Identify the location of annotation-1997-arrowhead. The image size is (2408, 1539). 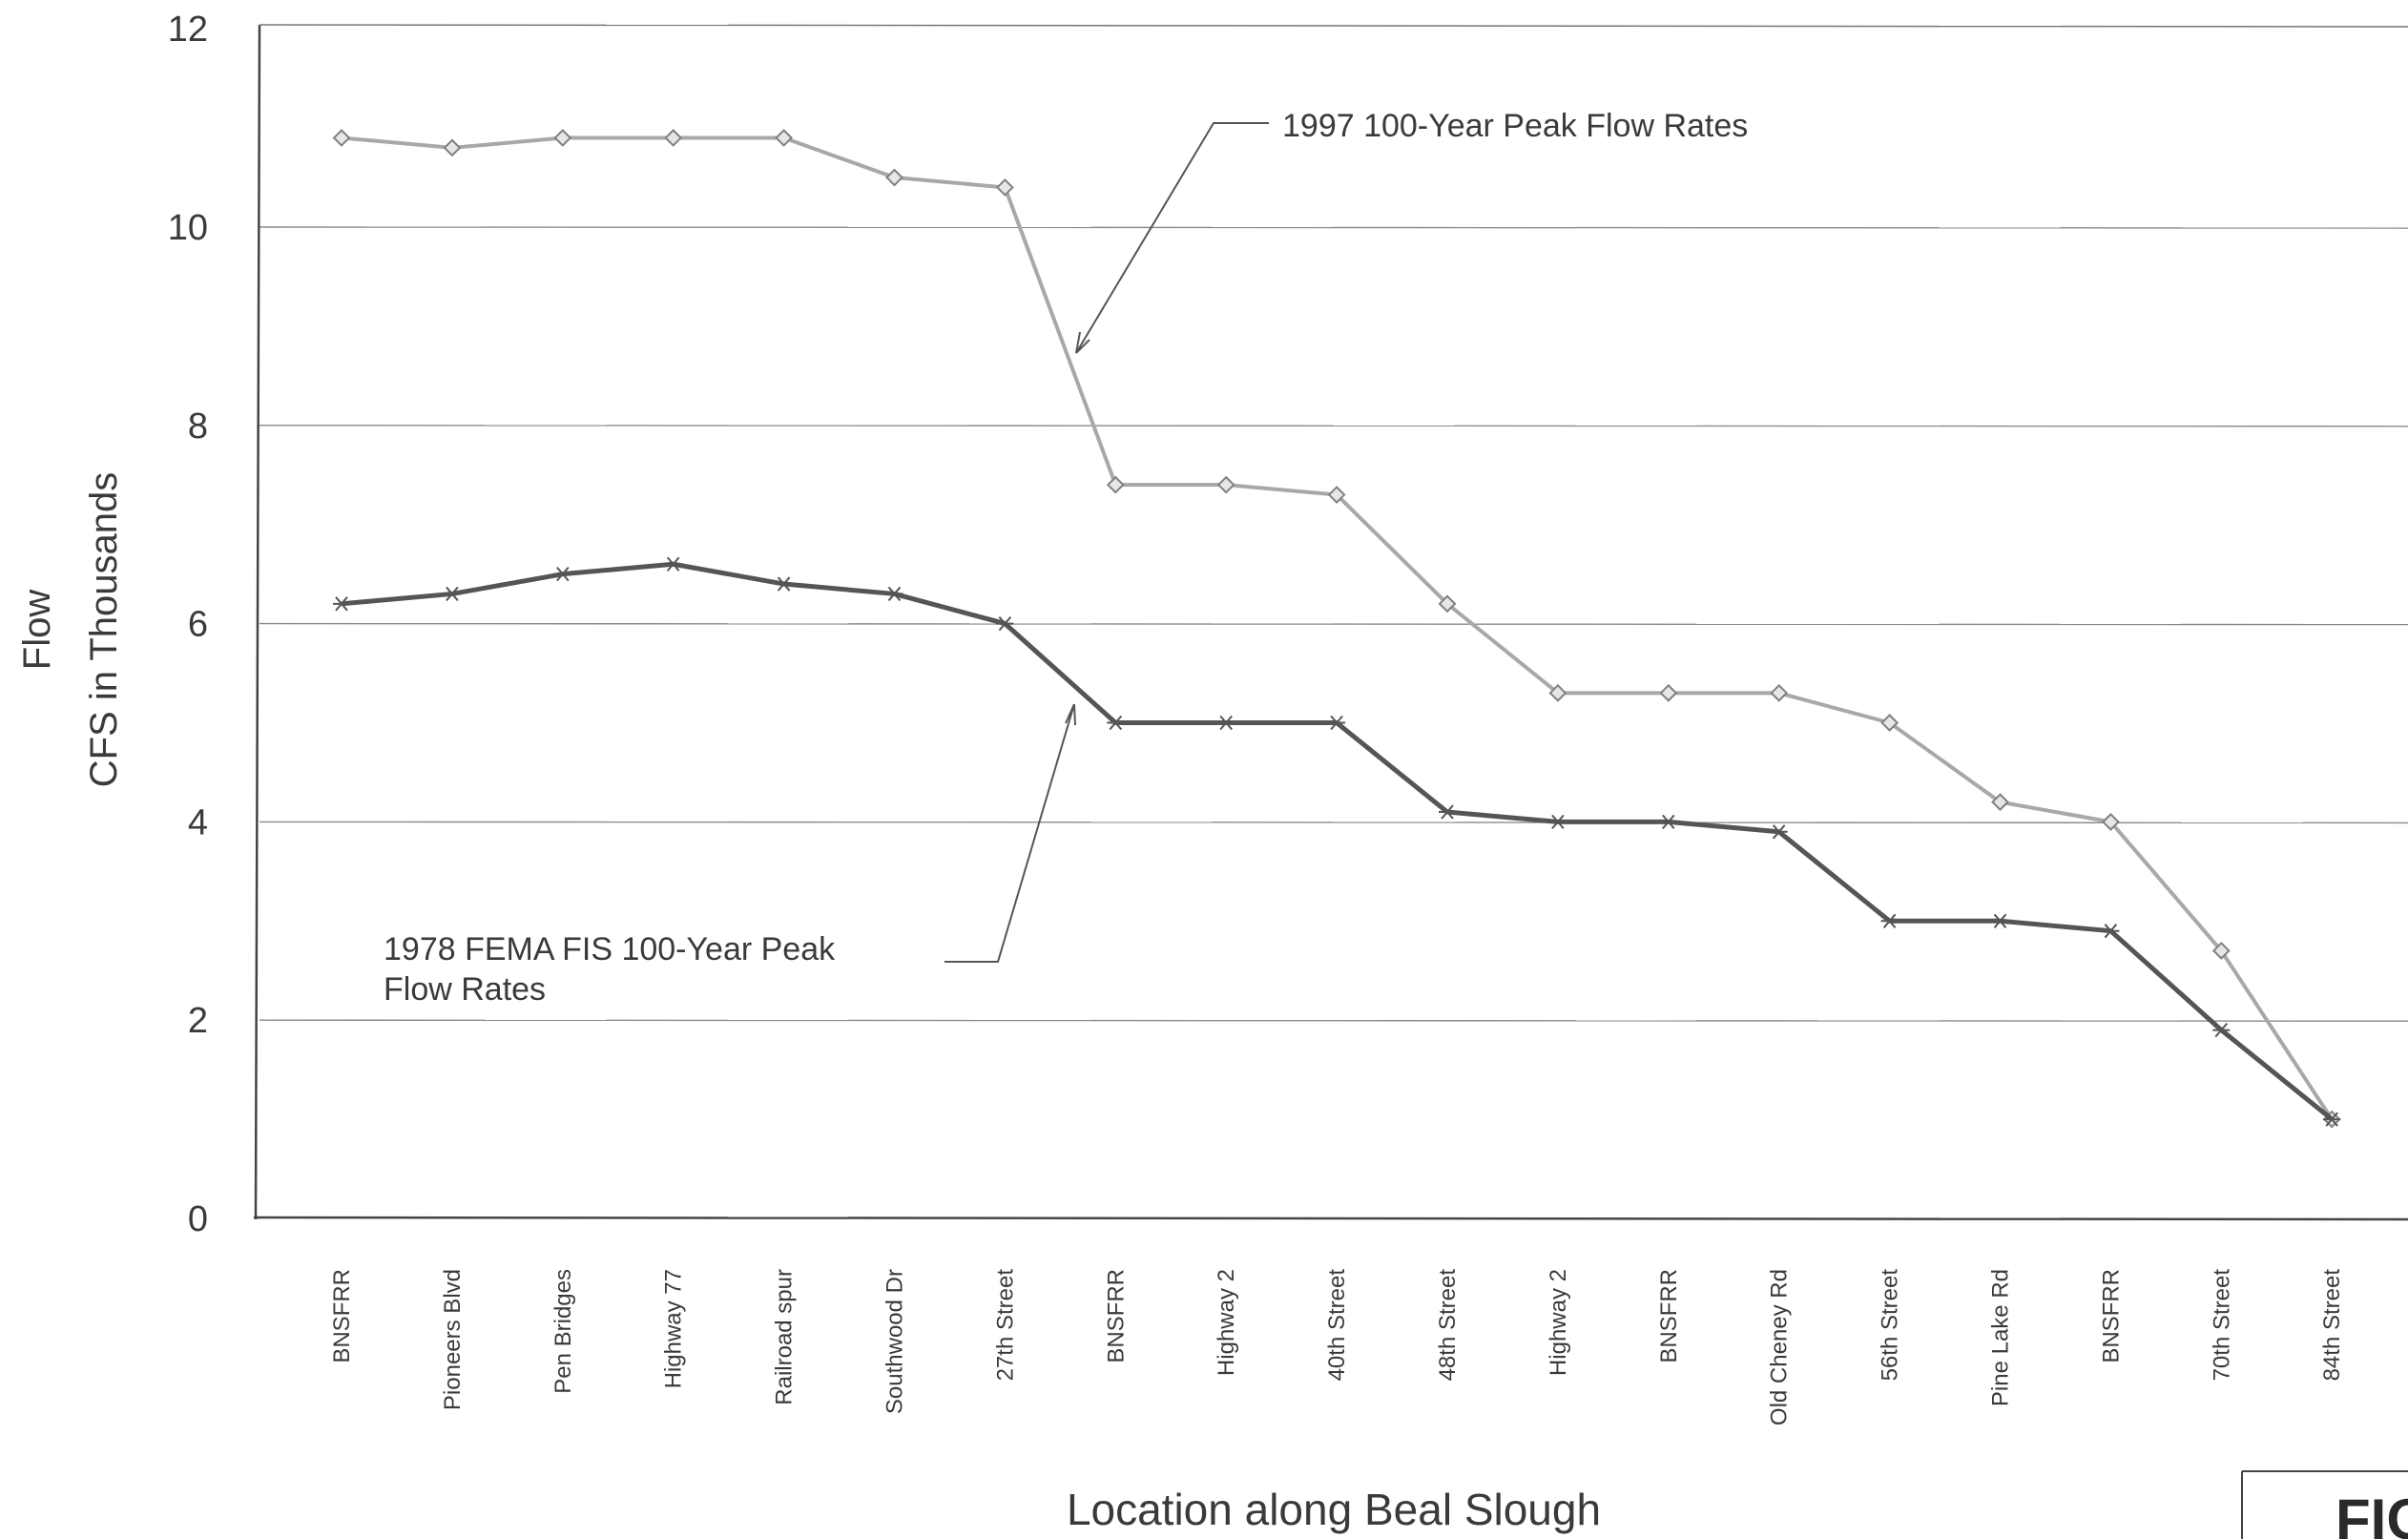
(1082, 342).